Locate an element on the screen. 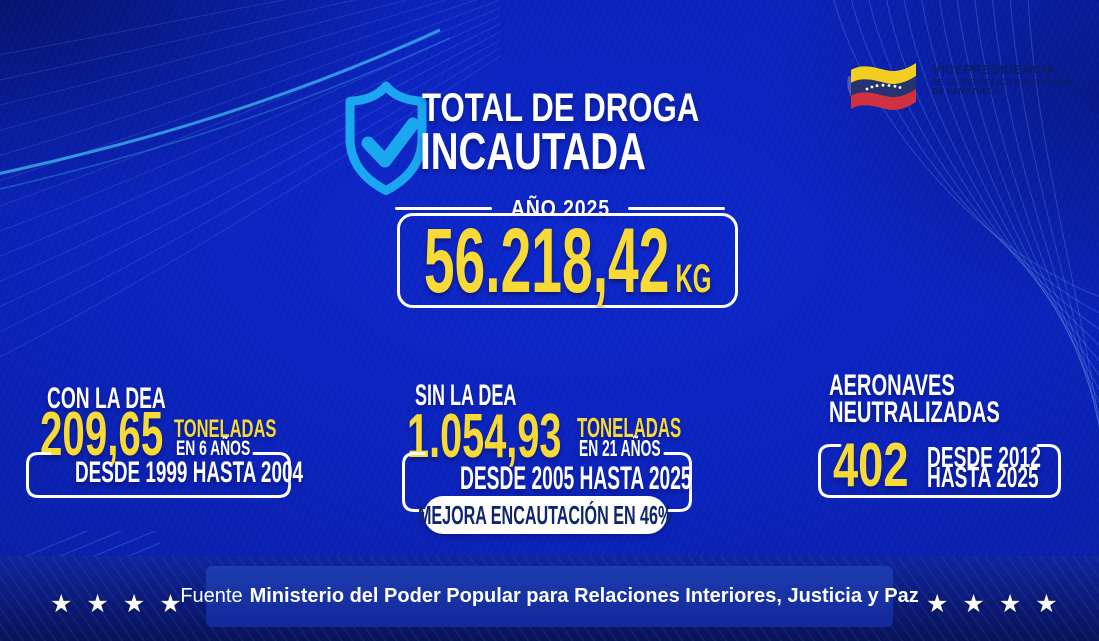  improvement-note: MEJORA ENCAUTACIÓN EN 46% is located at coordinates (545, 514).